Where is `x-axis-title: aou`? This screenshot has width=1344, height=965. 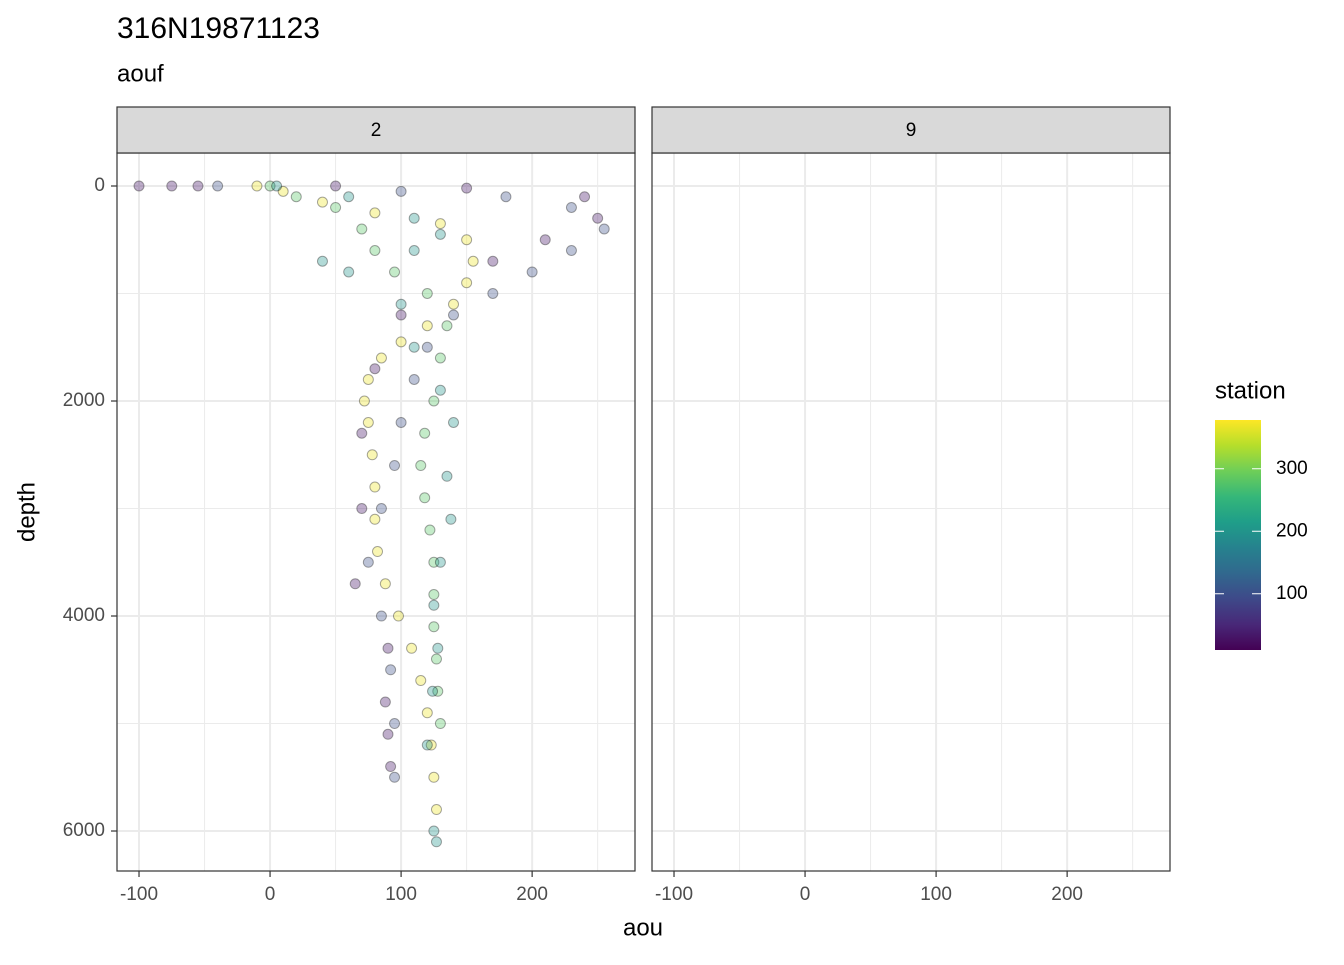
x-axis-title: aou is located at coordinates (643, 927).